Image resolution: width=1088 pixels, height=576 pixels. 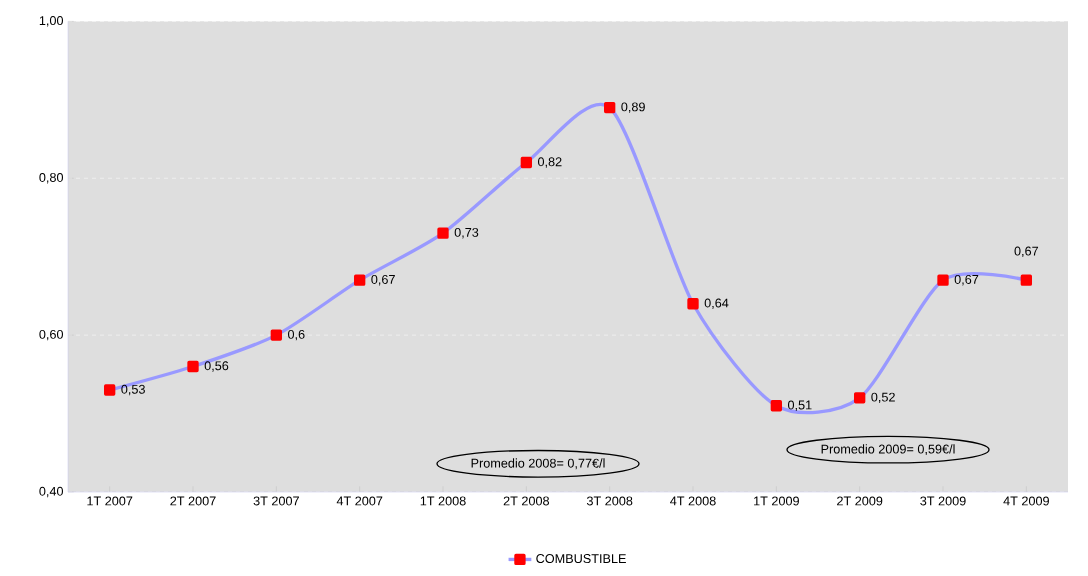 What do you see at coordinates (216, 366) in the screenshot?
I see `data-label: 0,56` at bounding box center [216, 366].